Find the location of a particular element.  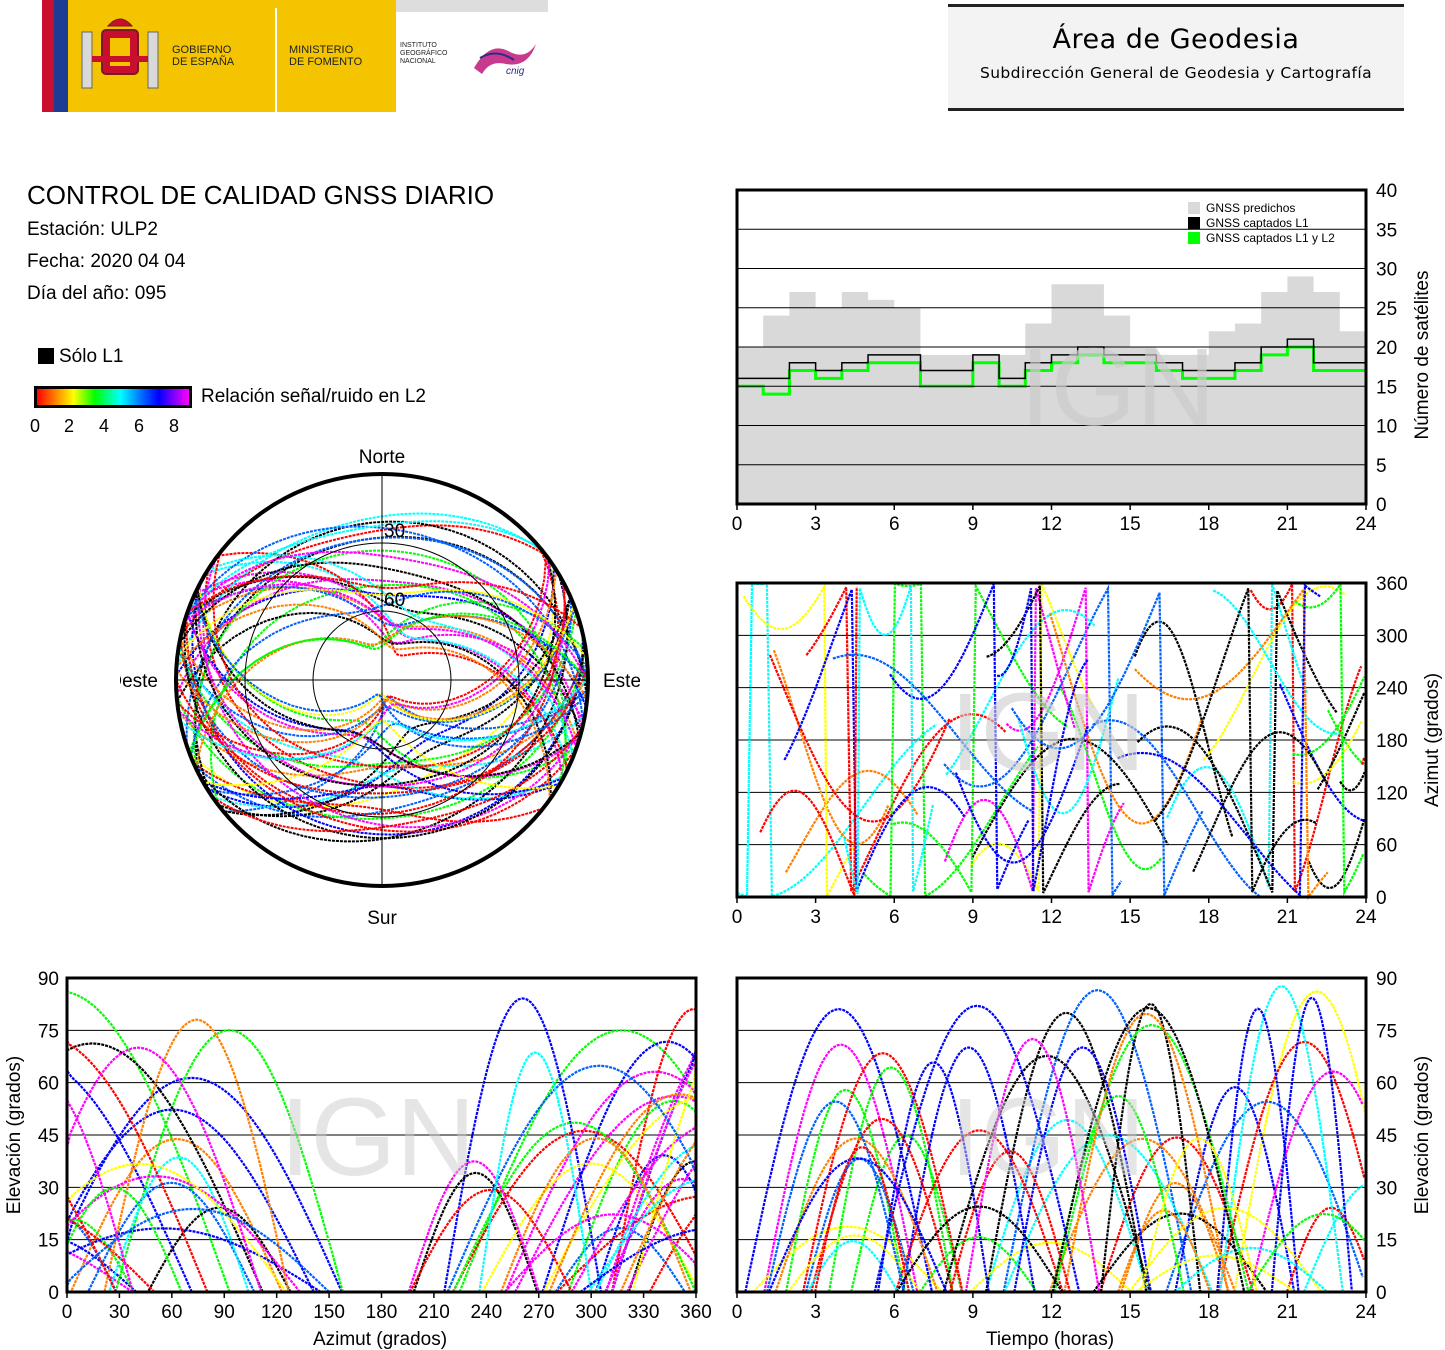

count-ytick-label: 40 is located at coordinates (1386, 191).